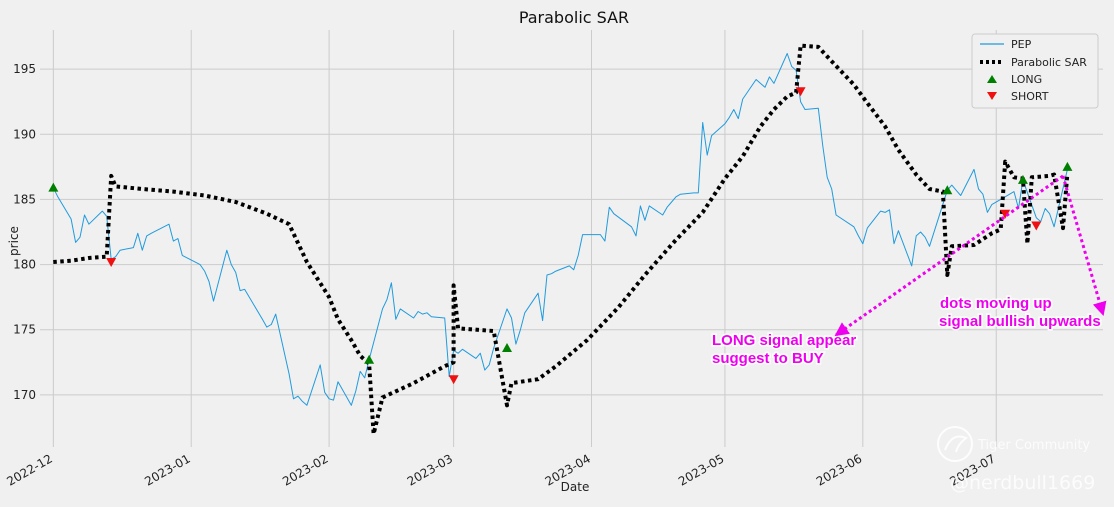 The height and width of the screenshot is (507, 1114). I want to click on long-signal-annotation-line1: LONG signal appear, so click(784, 340).